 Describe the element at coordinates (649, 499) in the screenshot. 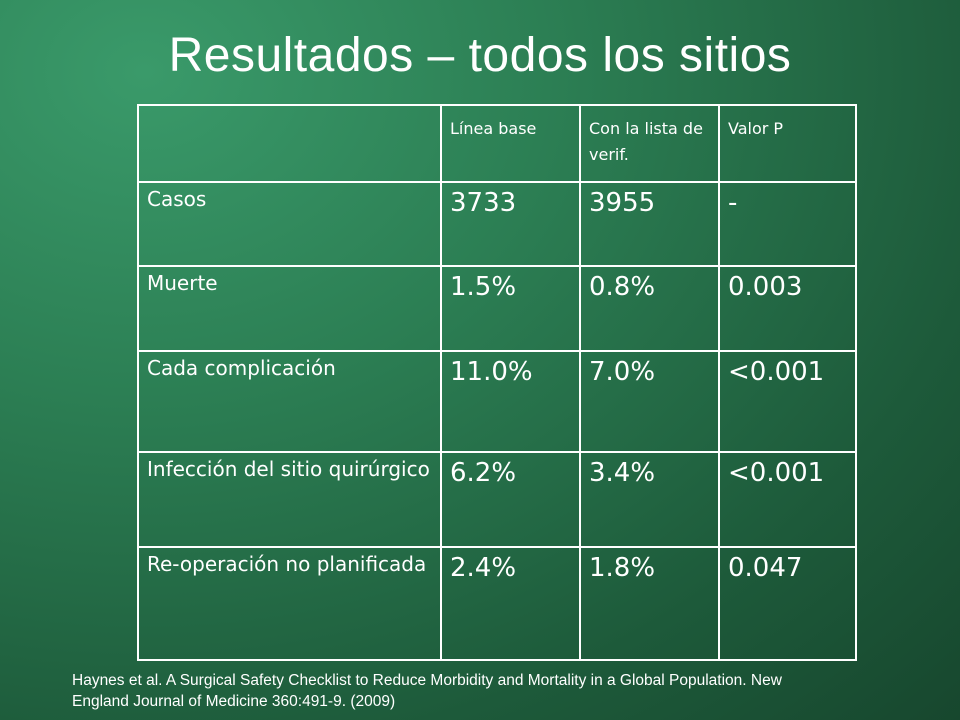

I see `checklist-value: 3.4%` at that location.